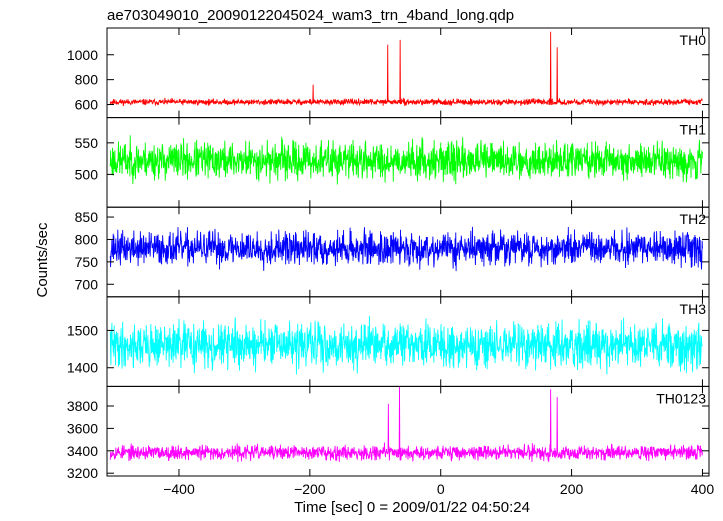 The width and height of the screenshot is (723, 521). What do you see at coordinates (82, 330) in the screenshot?
I see `y-tick-label: 1500` at bounding box center [82, 330].